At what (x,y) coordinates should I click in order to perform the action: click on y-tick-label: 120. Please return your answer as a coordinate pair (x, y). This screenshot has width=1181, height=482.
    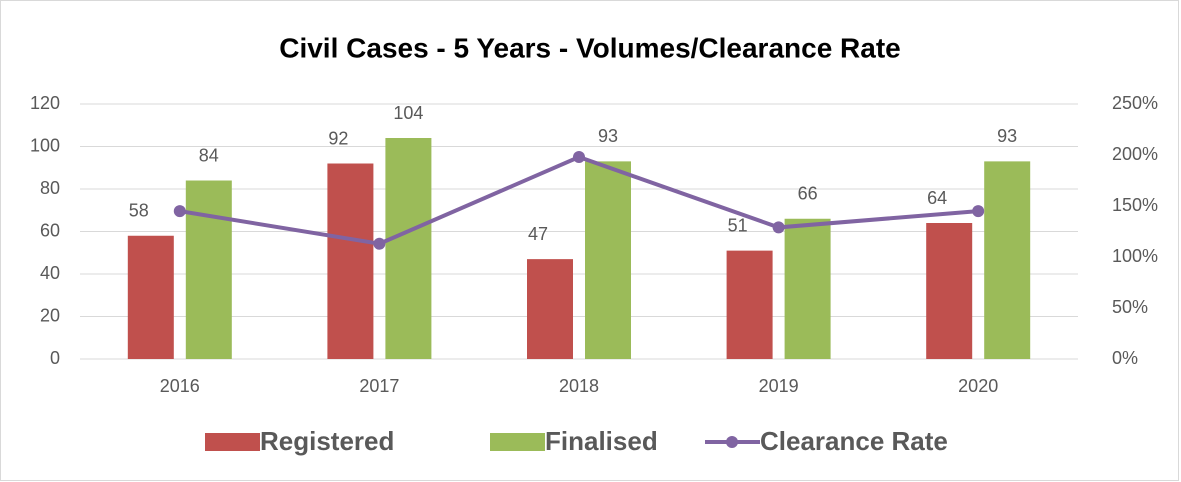
    Looking at the image, I should click on (45, 103).